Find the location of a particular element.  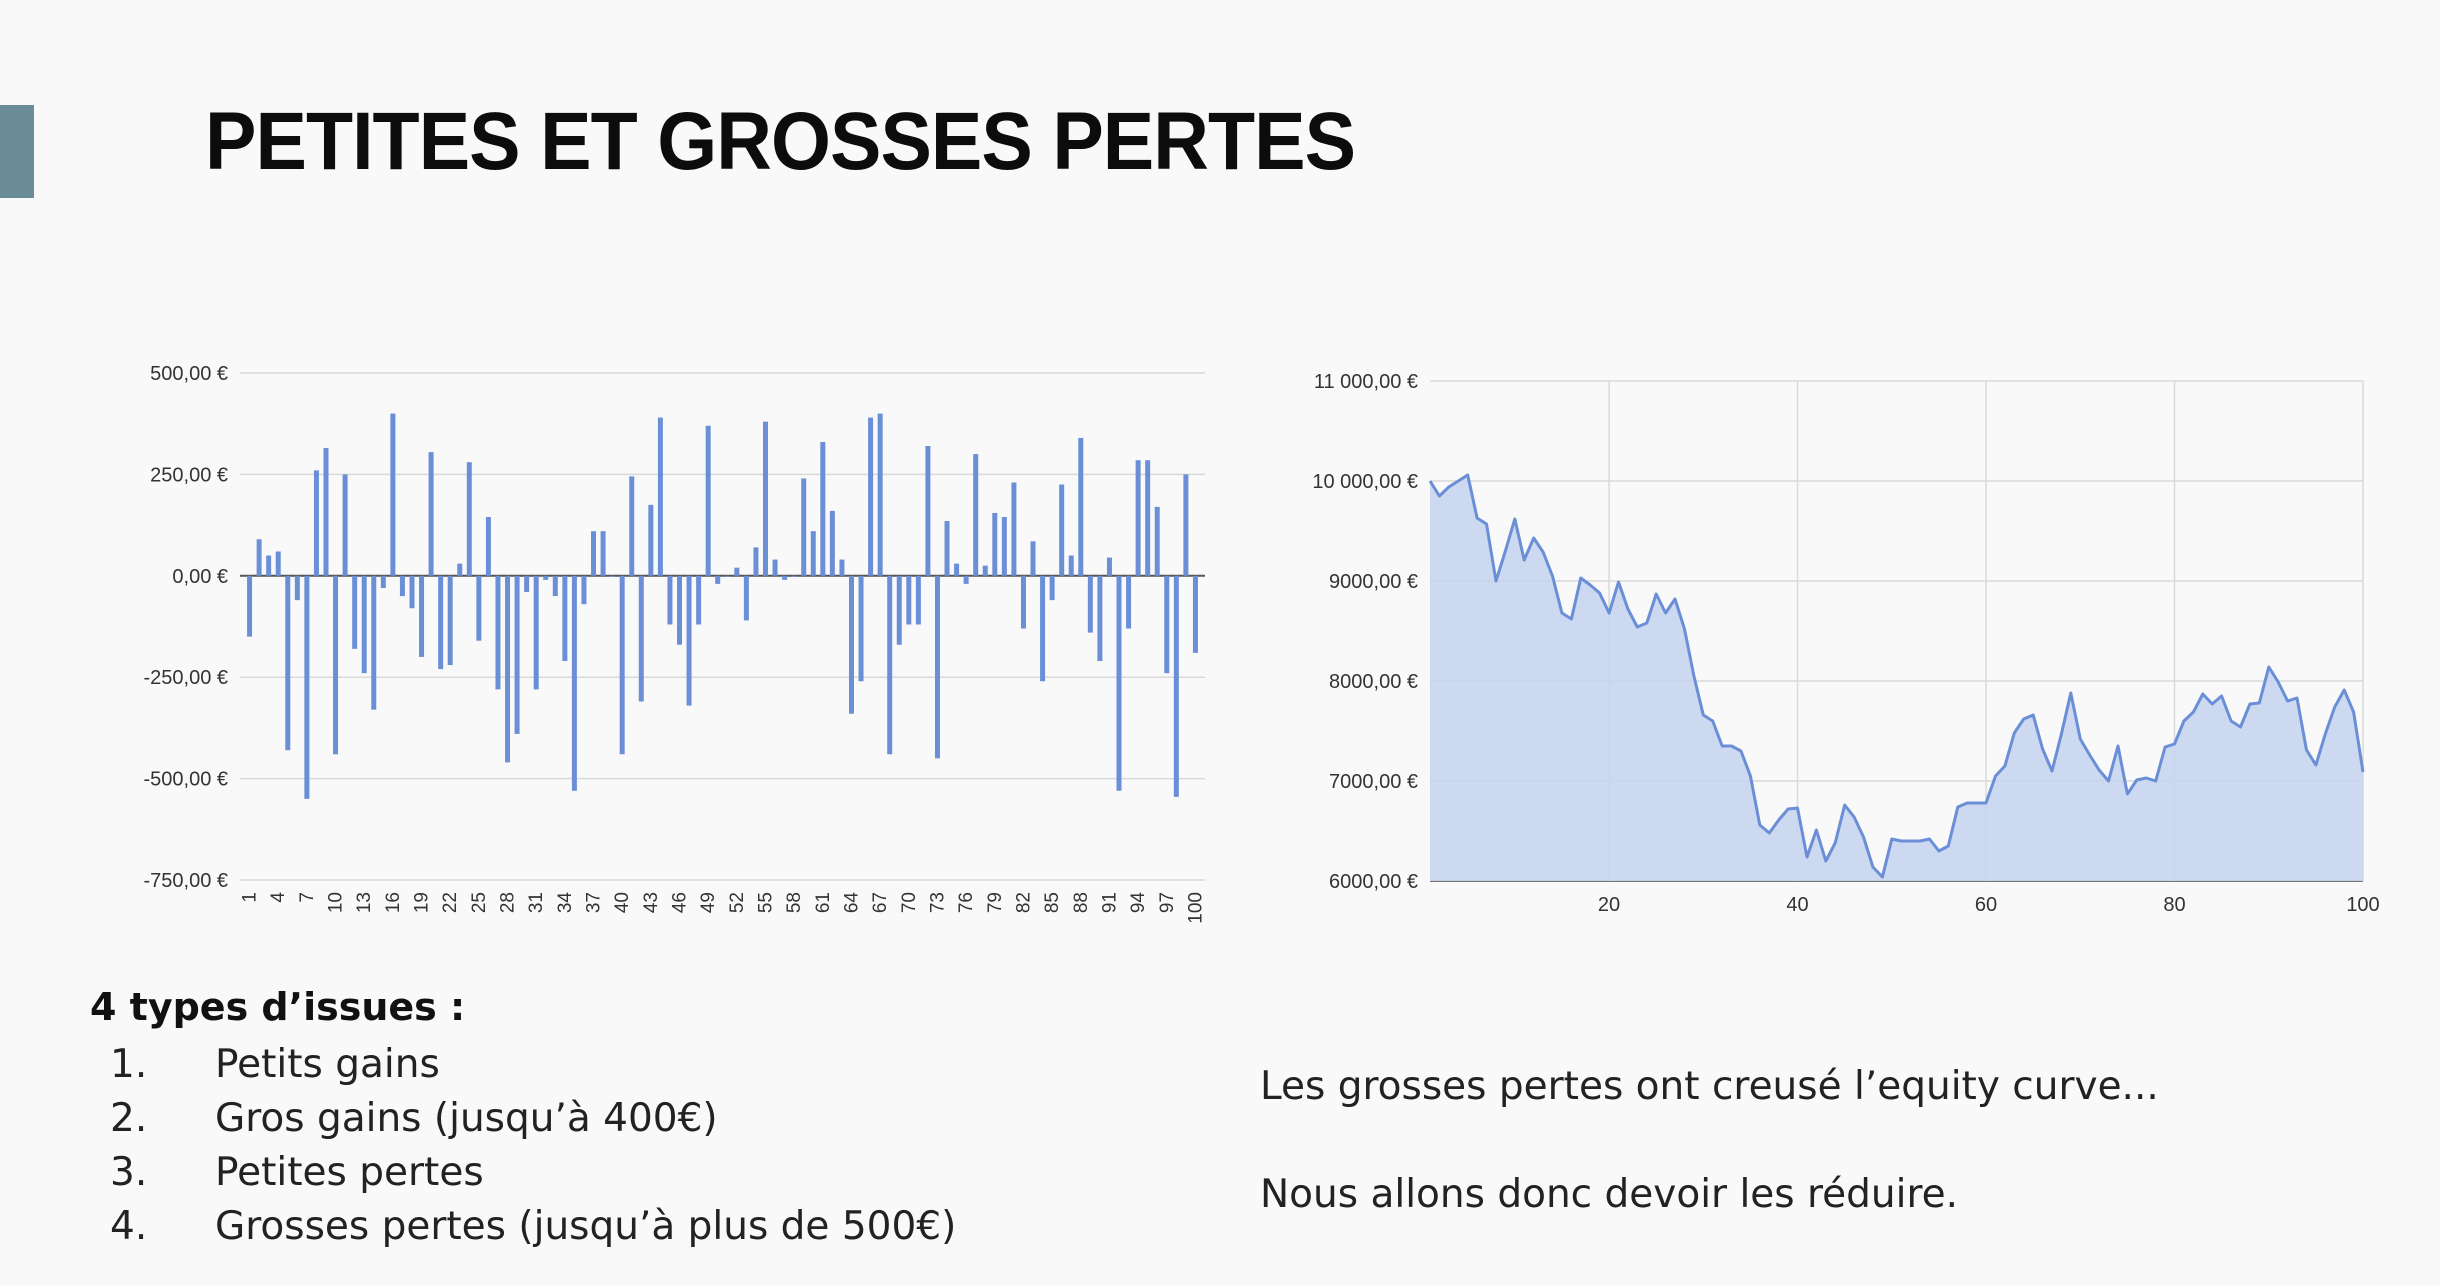

outcome-item: 4. Grosses pertes (jusqu’à plus de 500€) is located at coordinates (533, 1227).